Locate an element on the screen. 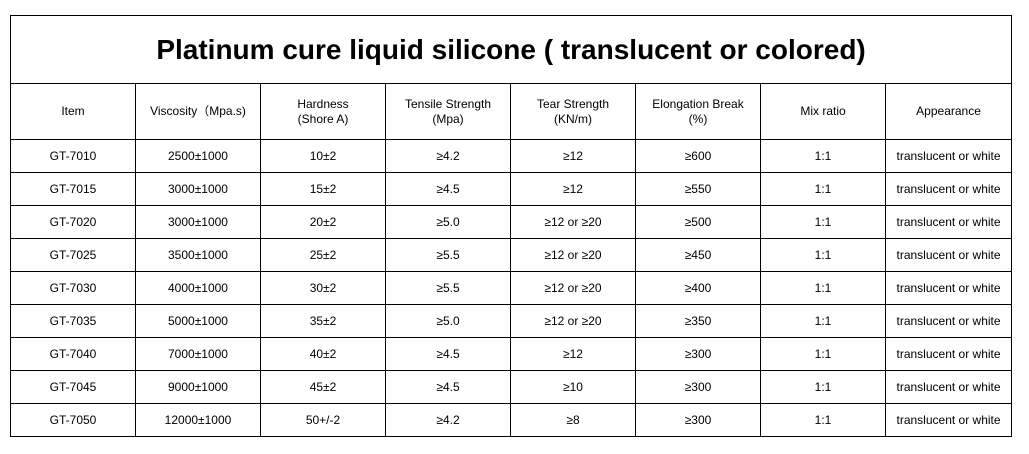 The width and height of the screenshot is (1029, 454). data-cell: 15±2 is located at coordinates (323, 189).